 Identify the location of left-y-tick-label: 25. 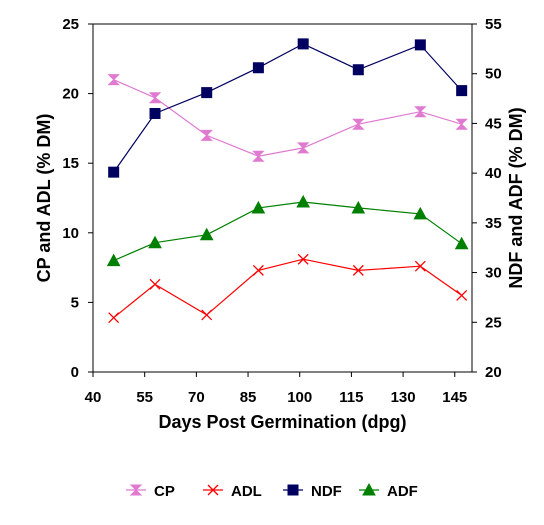
(70, 24).